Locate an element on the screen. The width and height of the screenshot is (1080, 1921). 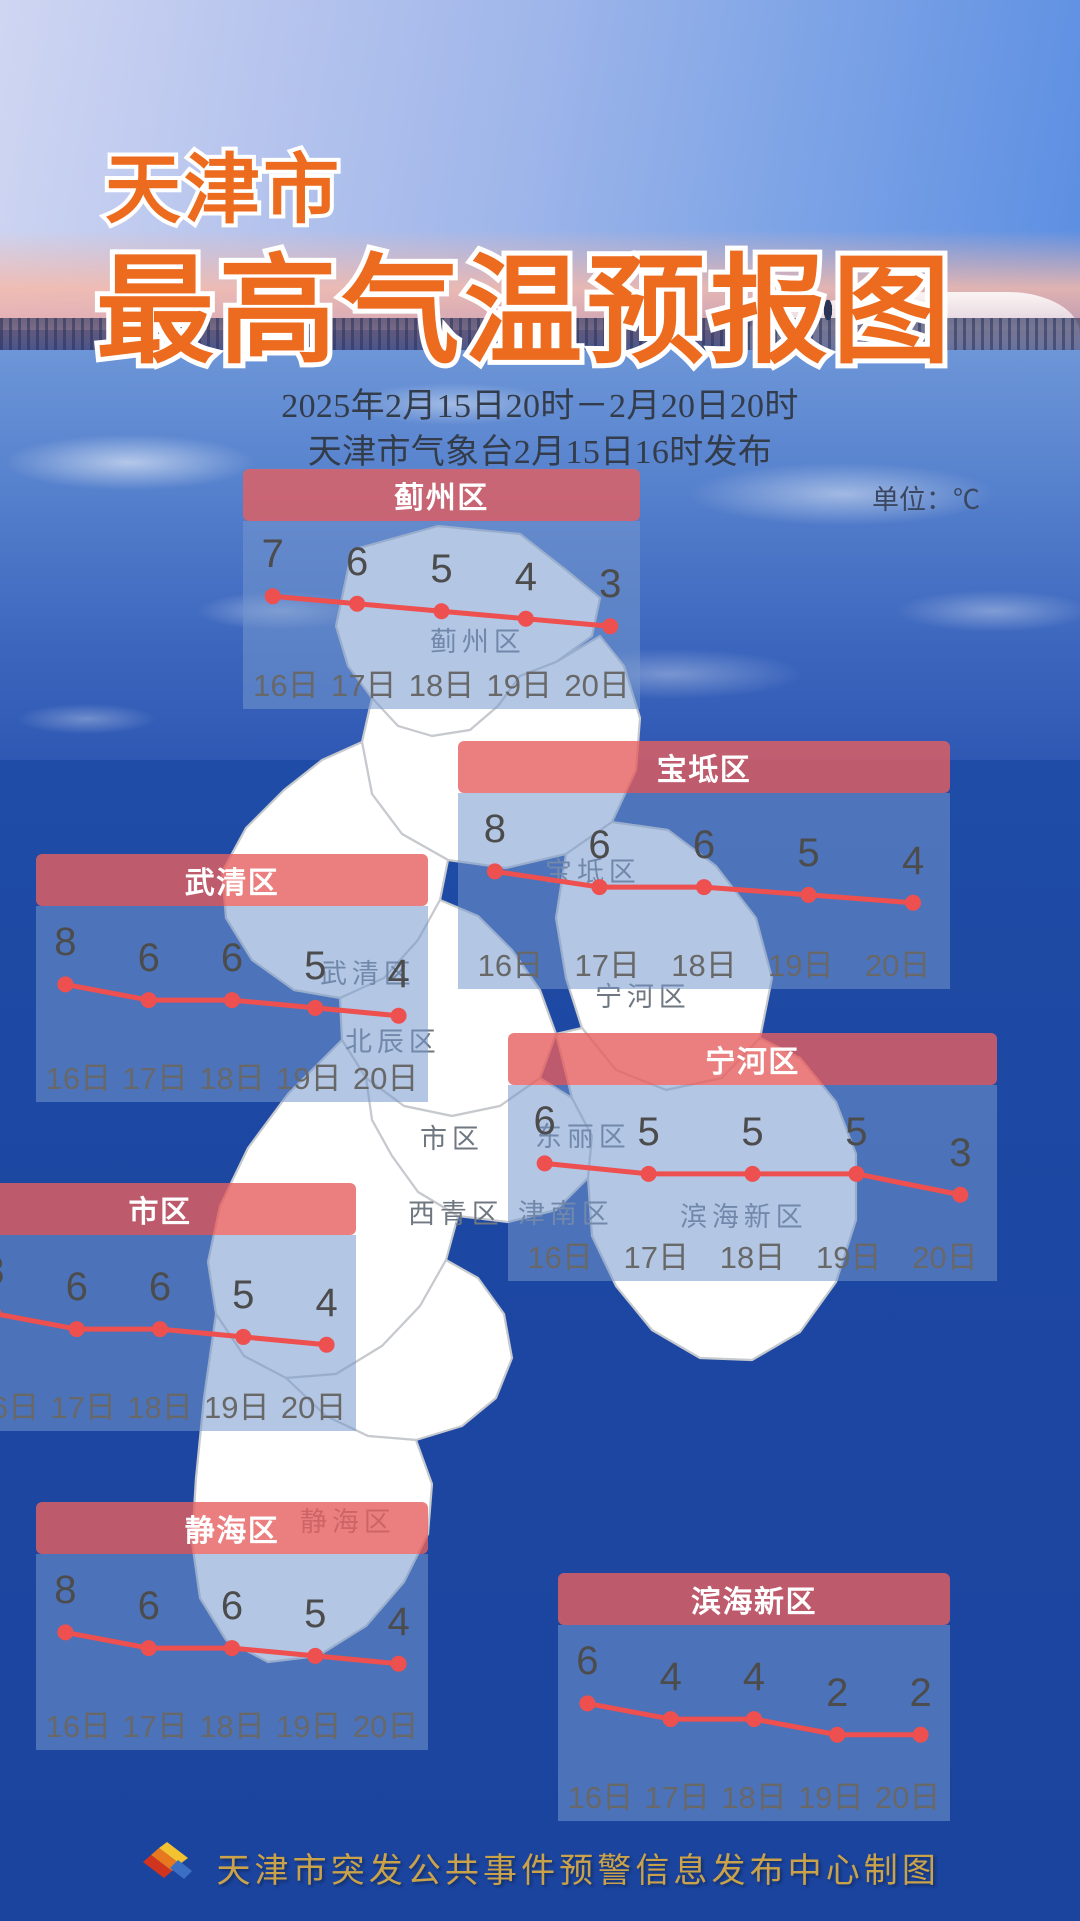
forecast-panel: 滨海新区 6 4 4 2 2 16日 17日 18日 19日 20日 is located at coordinates (754, 1697).